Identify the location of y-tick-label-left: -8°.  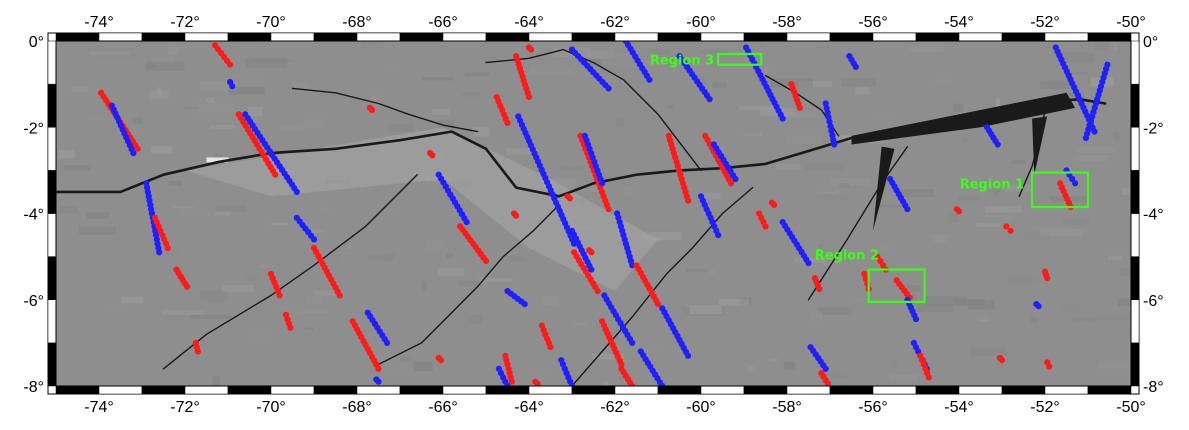
(33, 387).